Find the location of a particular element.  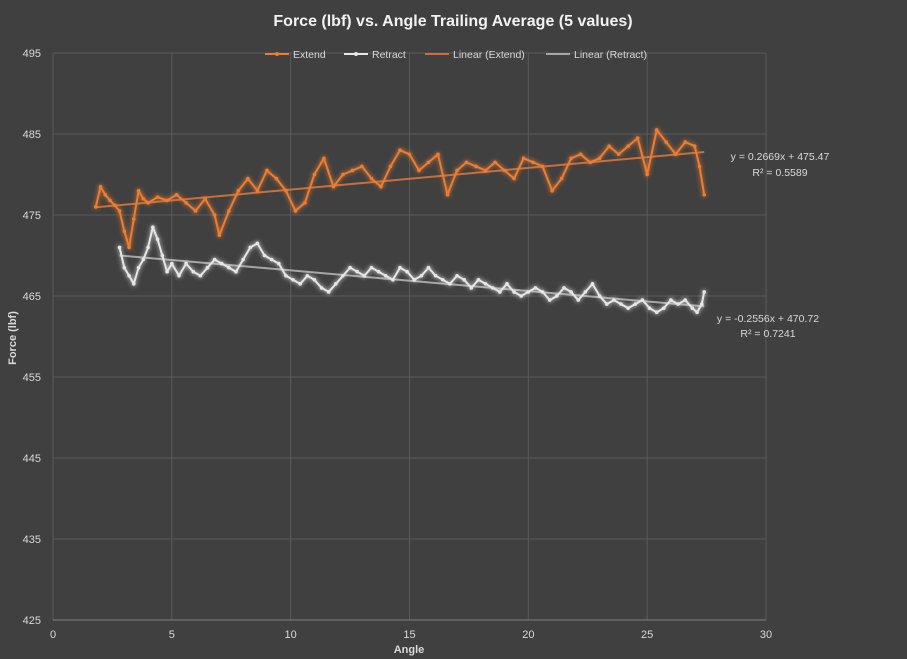

y-tick-label: 495 is located at coordinates (32, 54).